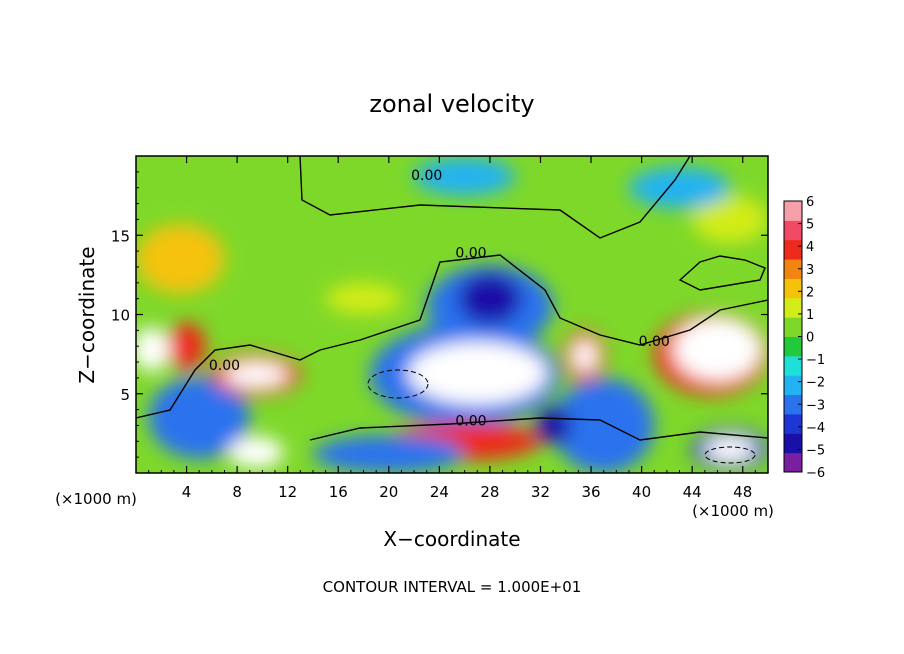 The height and width of the screenshot is (654, 904). I want to click on colorbar-label: −6, so click(815, 473).